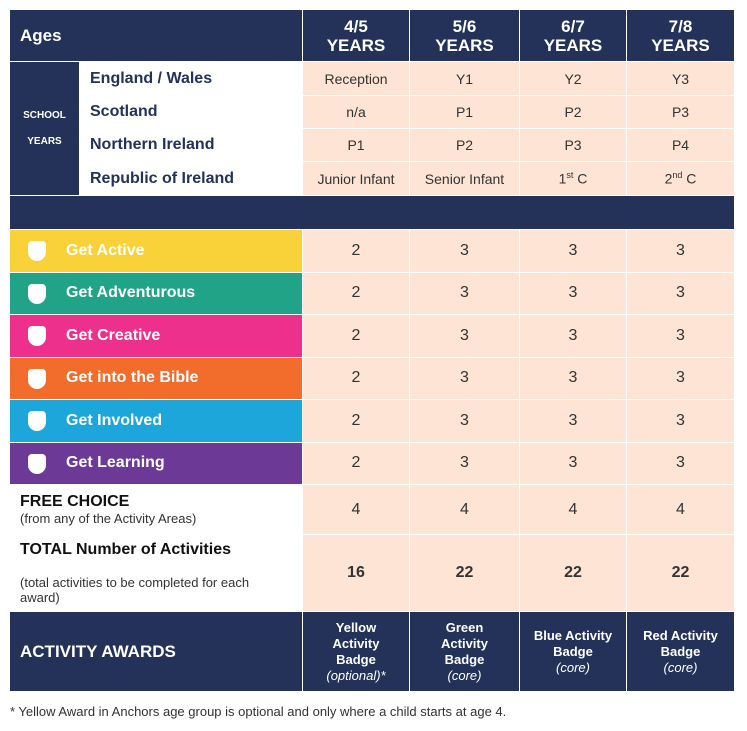 The height and width of the screenshot is (731, 747). I want to click on activity-name-text: Get Active, so click(105, 250).